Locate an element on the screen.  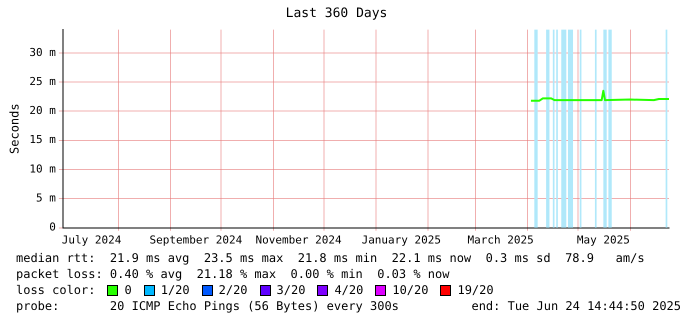
y-axis-title: Seconds is located at coordinates (14, 128).